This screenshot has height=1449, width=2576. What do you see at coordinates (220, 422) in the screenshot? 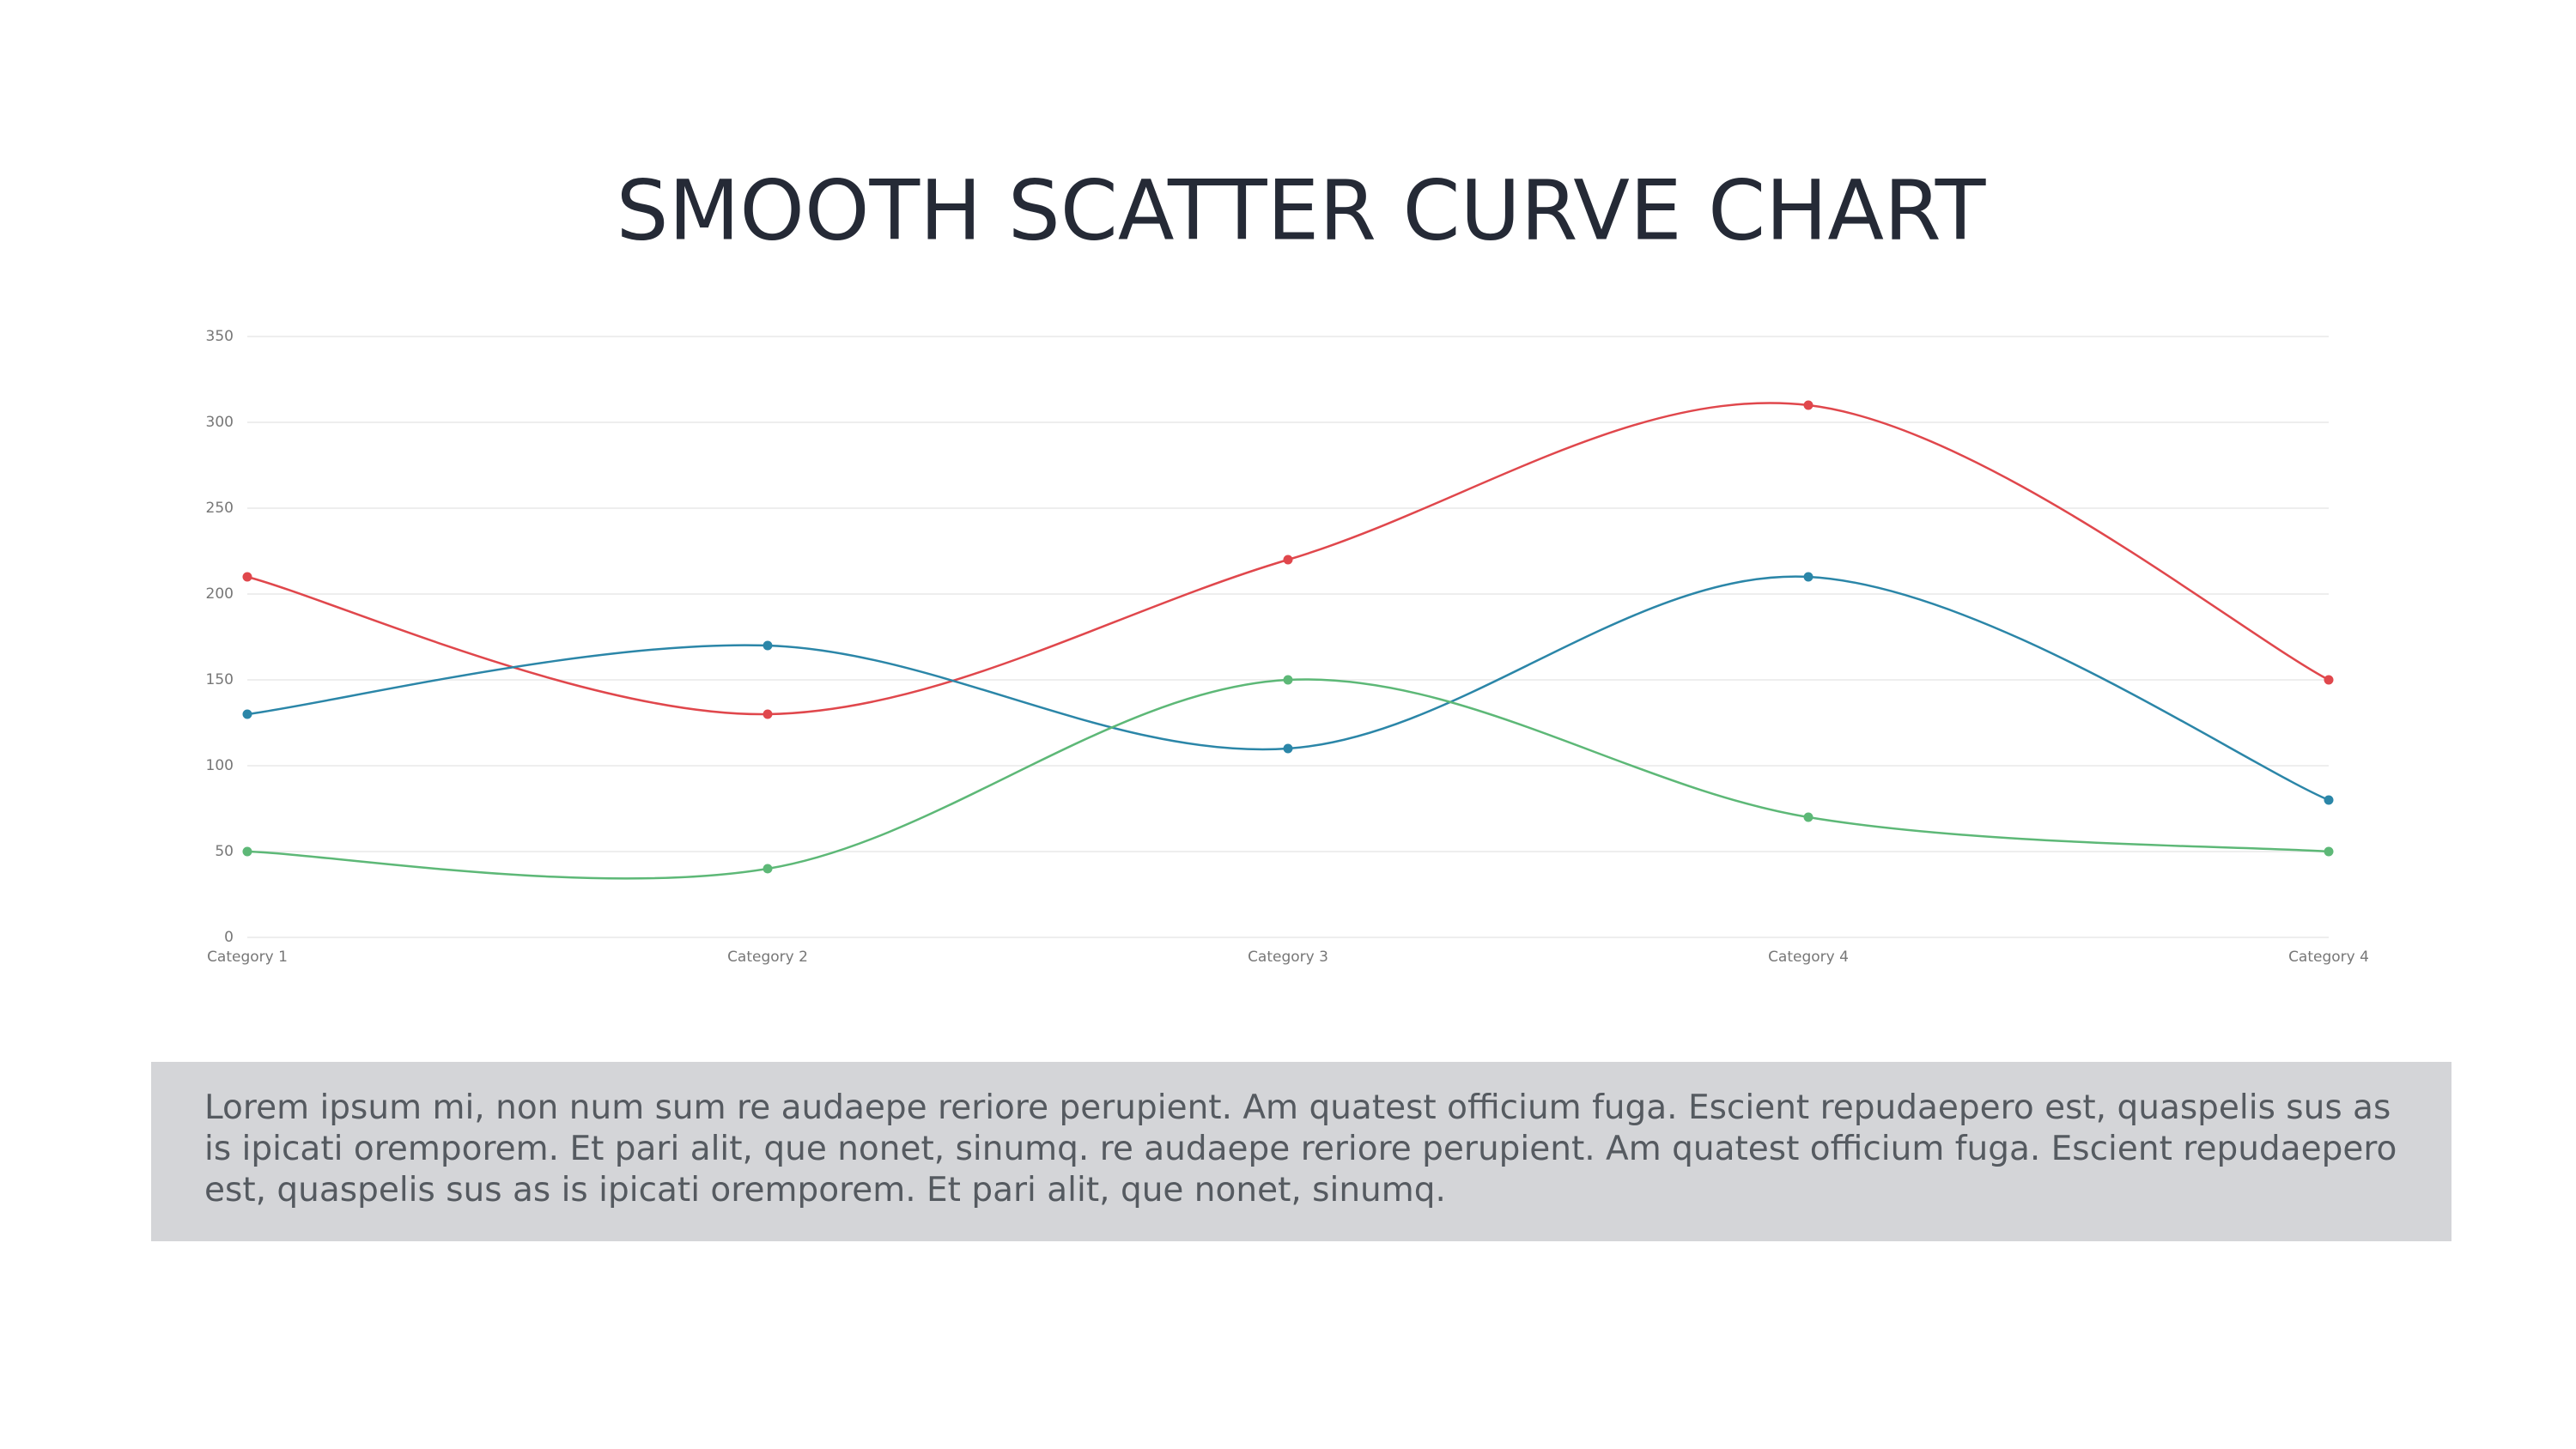
I see `y-tick-label: 300` at bounding box center [220, 422].